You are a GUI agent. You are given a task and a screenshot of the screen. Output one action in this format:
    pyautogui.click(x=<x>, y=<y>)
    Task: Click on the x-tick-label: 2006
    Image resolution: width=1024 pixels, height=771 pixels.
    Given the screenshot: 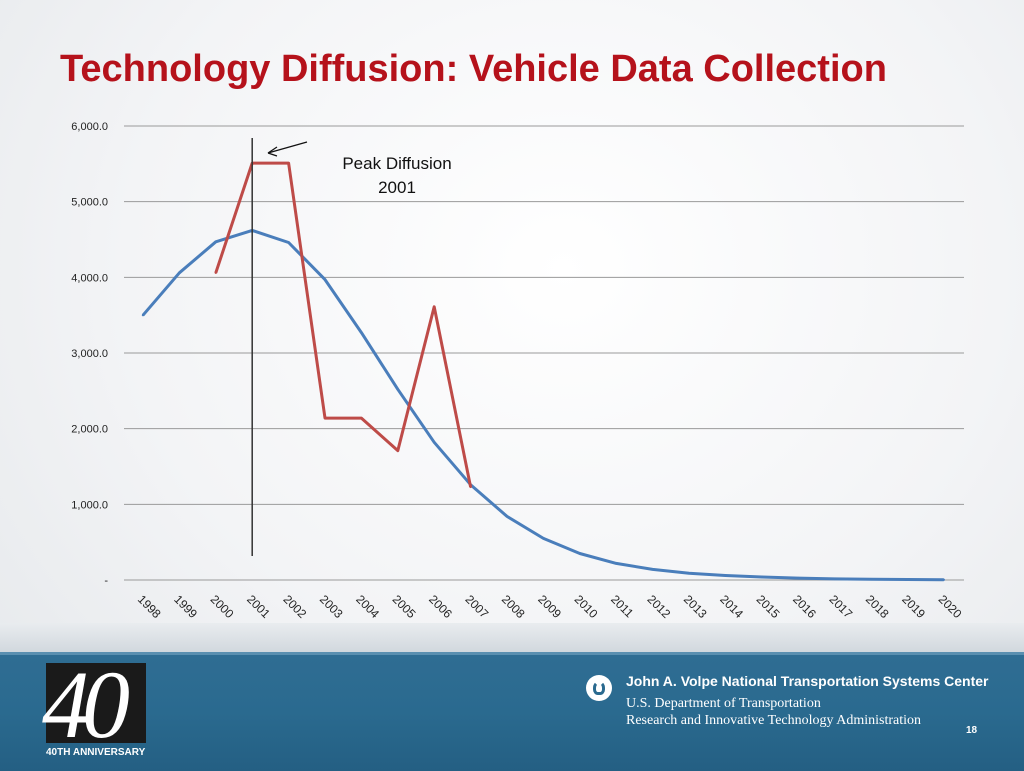 What is the action you would take?
    pyautogui.click(x=440, y=606)
    